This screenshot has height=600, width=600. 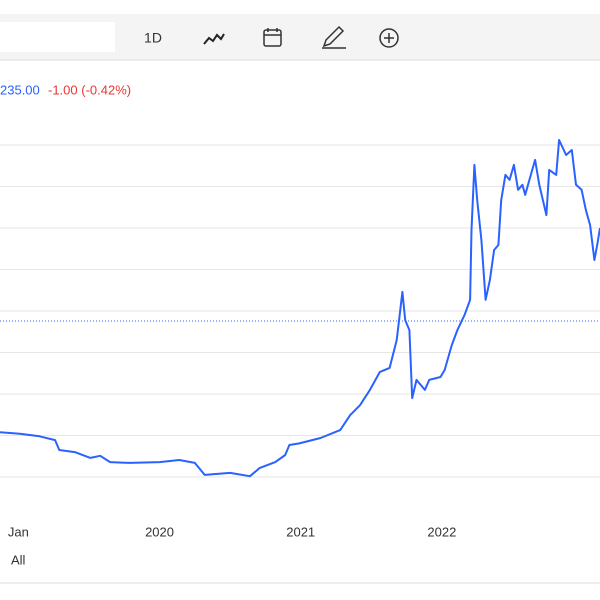 I want to click on search-box, so click(x=57, y=37).